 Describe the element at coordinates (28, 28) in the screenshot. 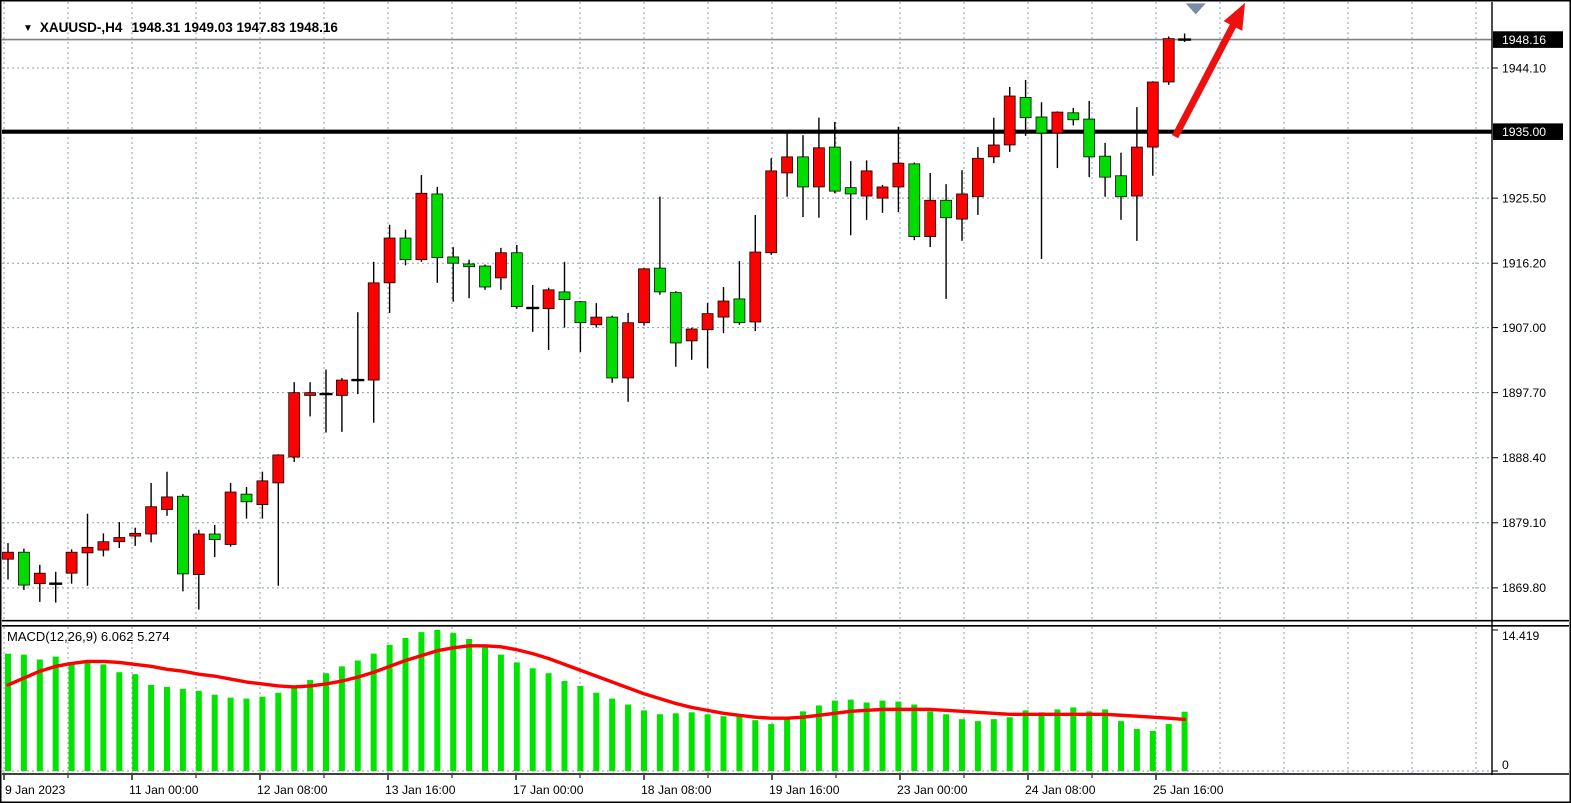

I see `chart-menu-icon: ▼` at that location.